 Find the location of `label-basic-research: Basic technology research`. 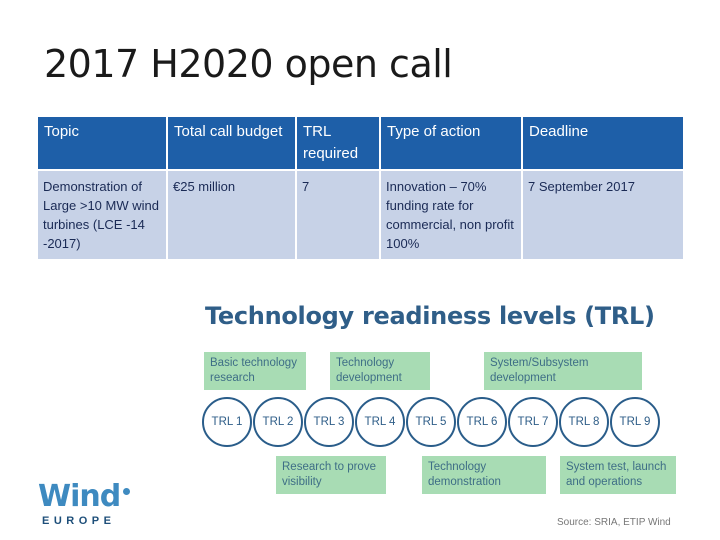

label-basic-research: Basic technology research is located at coordinates (255, 371).